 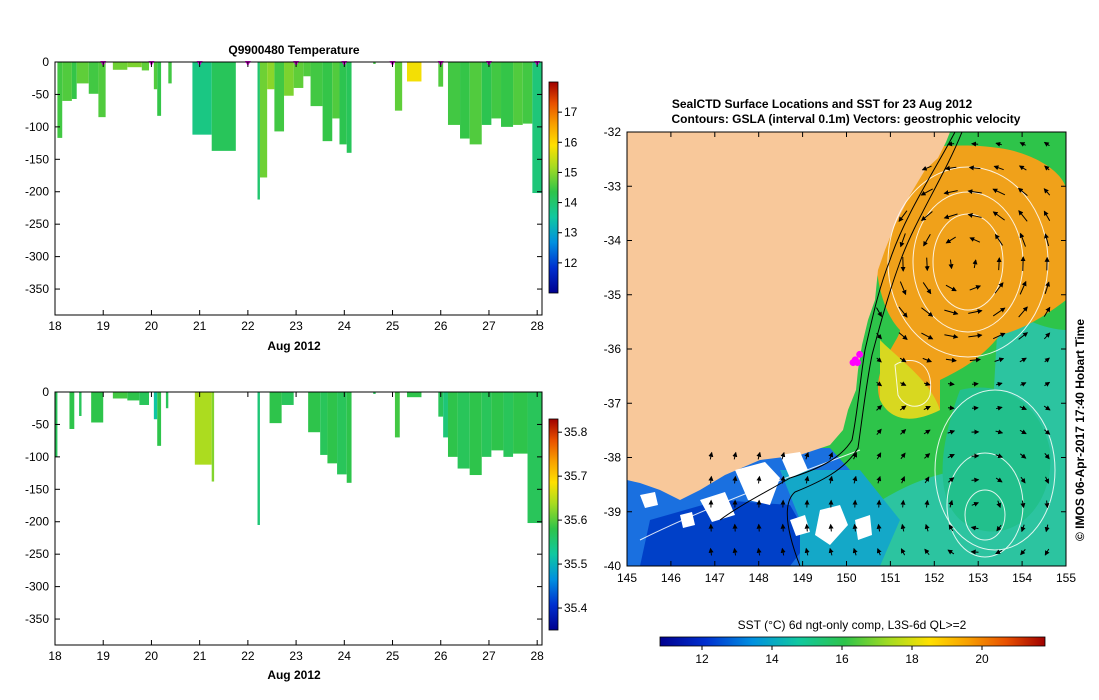 What do you see at coordinates (856, 358) in the screenshot?
I see `seal-locations` at bounding box center [856, 358].